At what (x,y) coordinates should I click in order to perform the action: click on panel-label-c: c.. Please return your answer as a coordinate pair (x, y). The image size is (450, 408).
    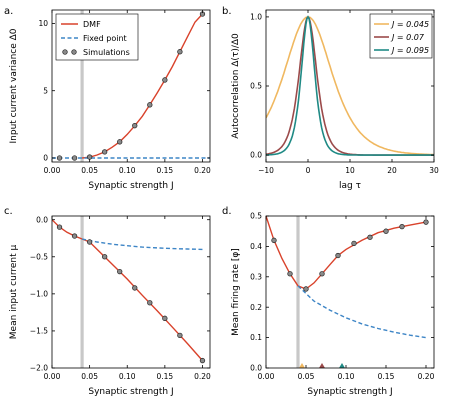
    Looking at the image, I should click on (8, 211).